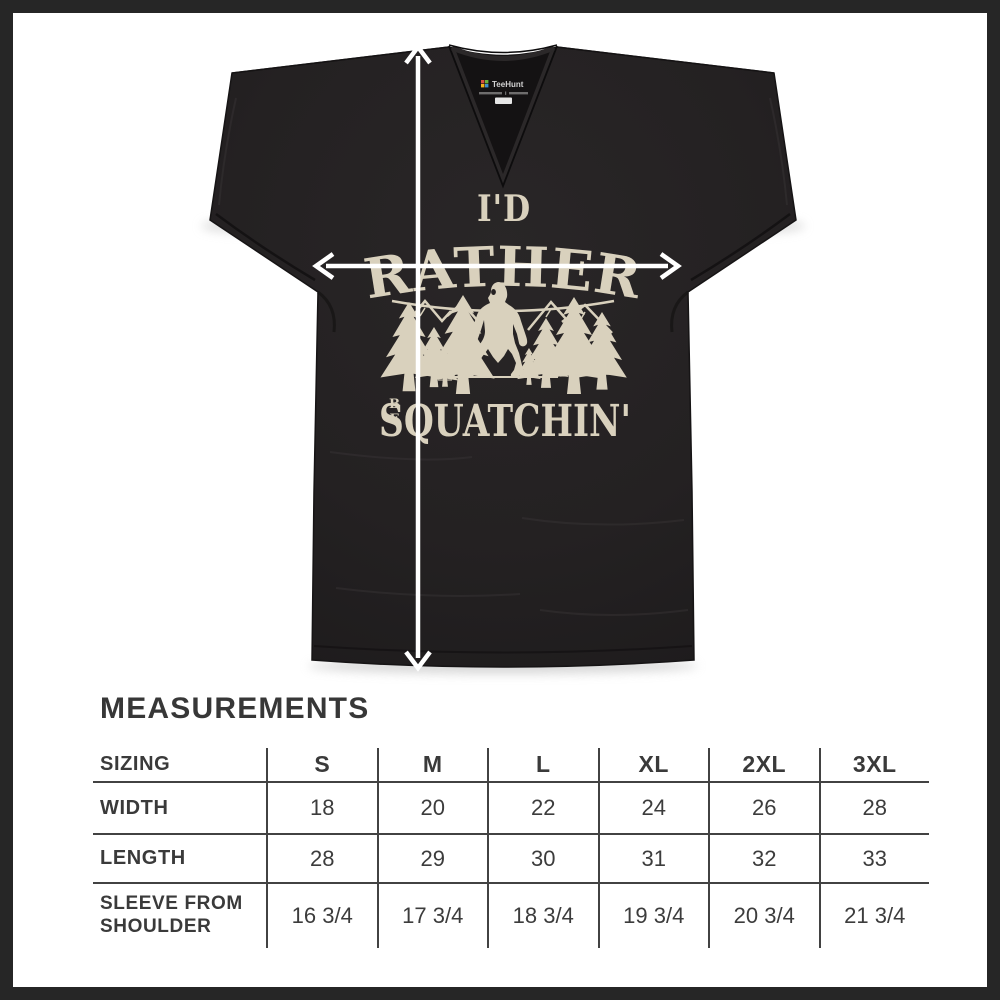 The width and height of the screenshot is (1000, 1000). Describe the element at coordinates (653, 764) in the screenshot. I see `size-col-xl: XL` at that location.